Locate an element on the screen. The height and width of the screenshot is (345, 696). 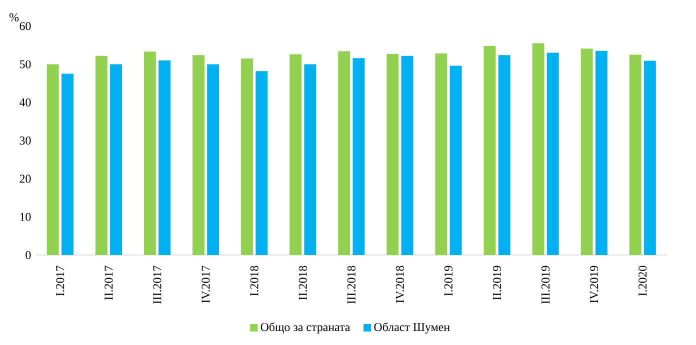
x-tick-label: II.2018 is located at coordinates (302, 283).